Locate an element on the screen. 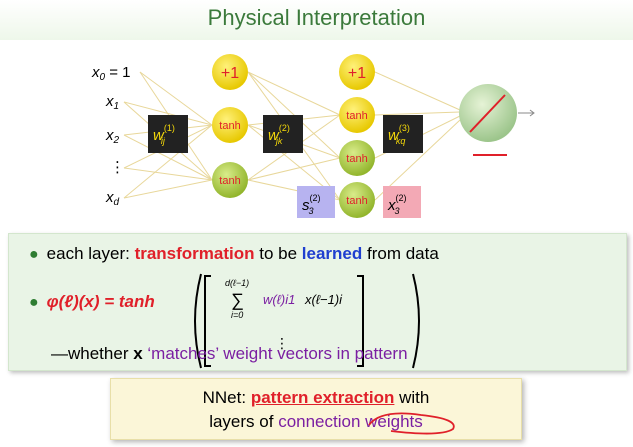 The width and height of the screenshot is (633, 447). formula-dots: ⋮ is located at coordinates (282, 343).